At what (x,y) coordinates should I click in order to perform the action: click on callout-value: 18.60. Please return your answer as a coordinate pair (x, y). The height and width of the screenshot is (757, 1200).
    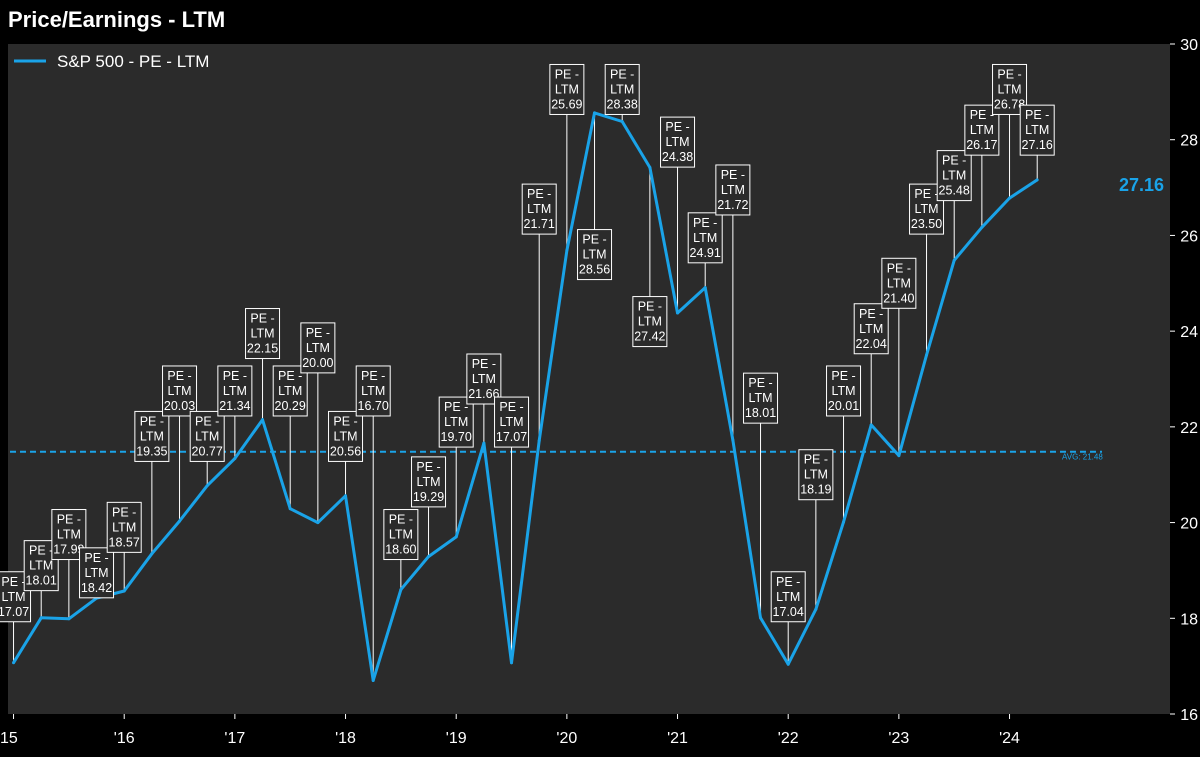
    Looking at the image, I should click on (400, 550).